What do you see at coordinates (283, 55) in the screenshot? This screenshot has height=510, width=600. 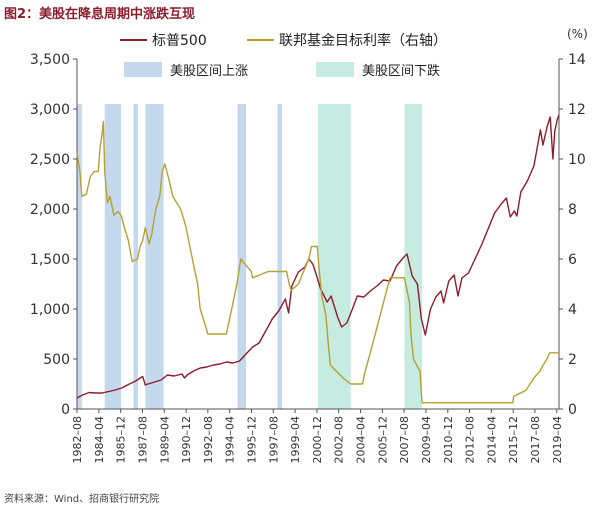 I see `legend: 标普500 联邦基金目标利率（右轴） 美股区间上涨 美股区间下跌` at bounding box center [283, 55].